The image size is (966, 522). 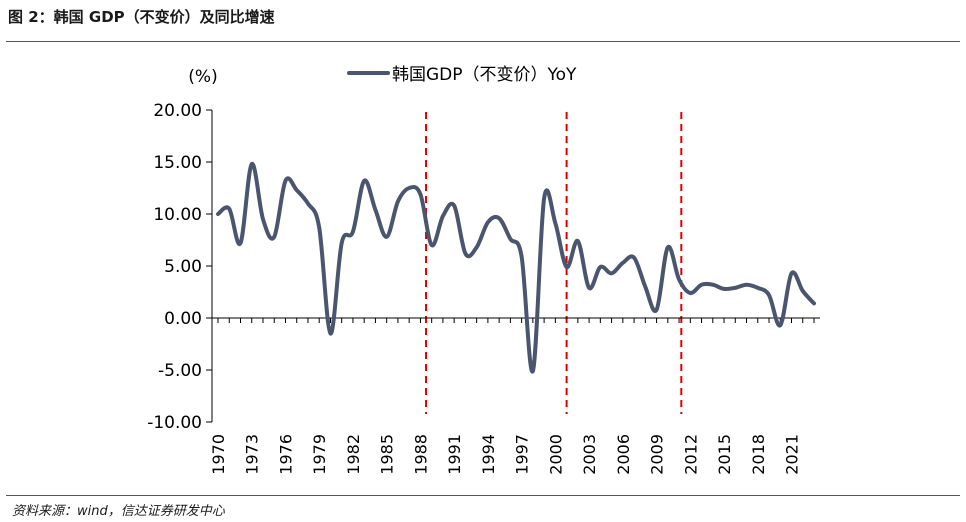 What do you see at coordinates (758, 454) in the screenshot?
I see `x-tick-label: 2018` at bounding box center [758, 454].